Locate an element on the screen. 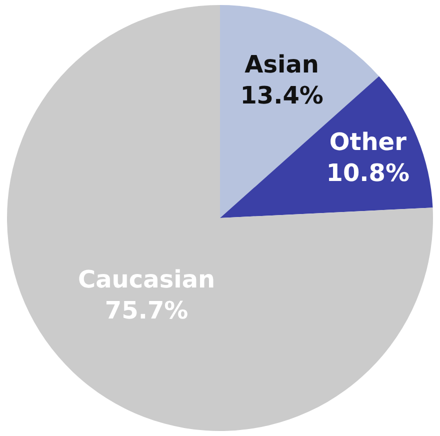 The height and width of the screenshot is (436, 440). slice-label: Other is located at coordinates (368, 142).